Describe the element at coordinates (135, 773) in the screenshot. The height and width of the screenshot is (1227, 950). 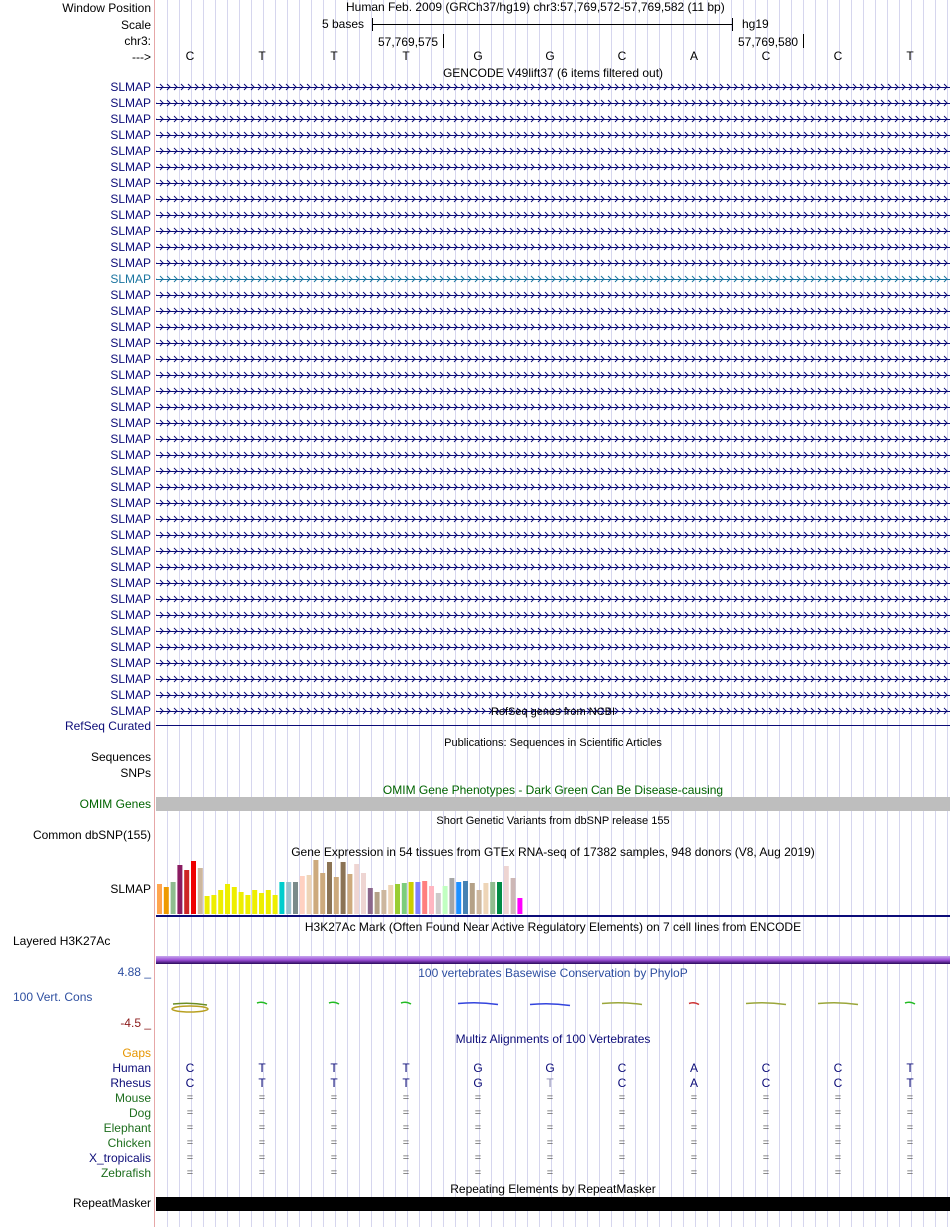
I see `snps-track-label: SNPs` at that location.